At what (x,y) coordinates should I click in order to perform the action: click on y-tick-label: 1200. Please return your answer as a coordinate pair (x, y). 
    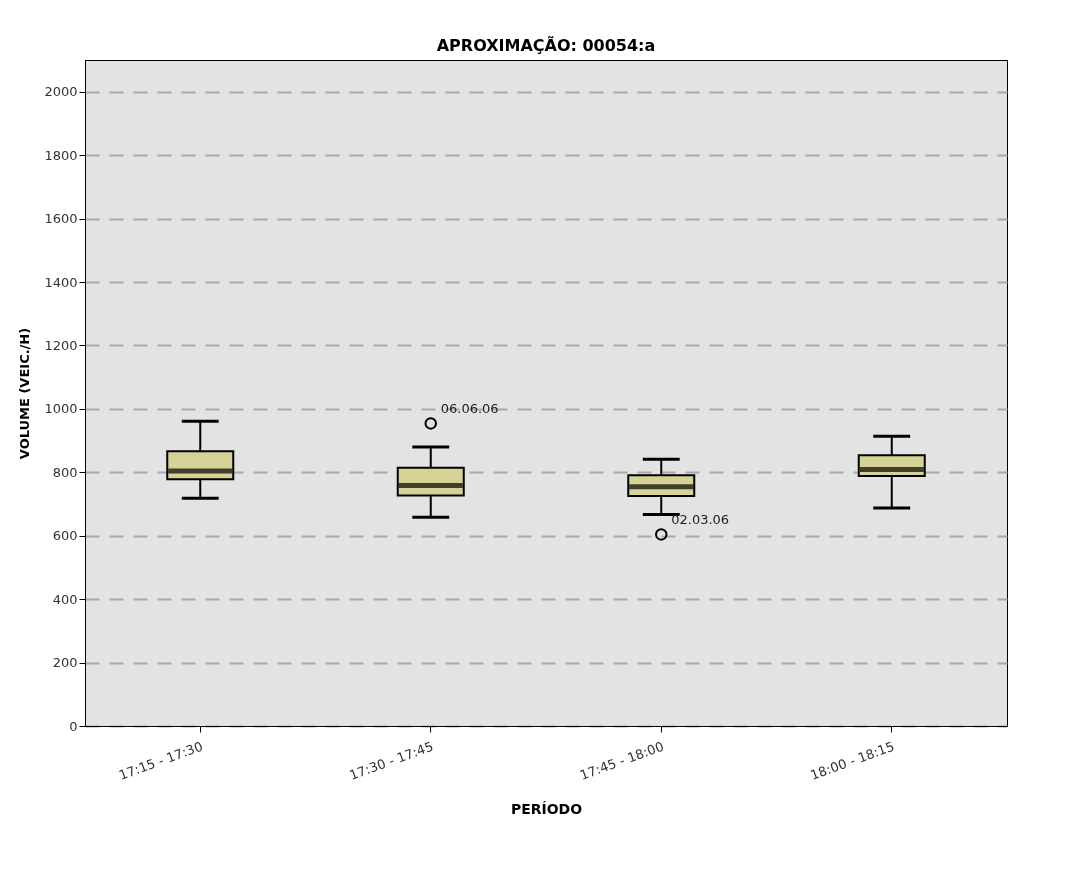
    Looking at the image, I should click on (61, 345).